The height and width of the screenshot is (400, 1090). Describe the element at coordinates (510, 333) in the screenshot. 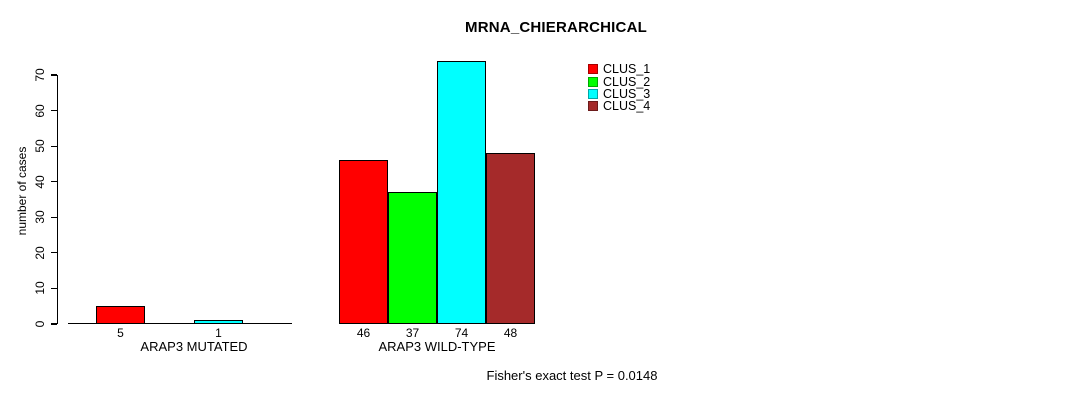

I see `bar-value-label: 48` at that location.